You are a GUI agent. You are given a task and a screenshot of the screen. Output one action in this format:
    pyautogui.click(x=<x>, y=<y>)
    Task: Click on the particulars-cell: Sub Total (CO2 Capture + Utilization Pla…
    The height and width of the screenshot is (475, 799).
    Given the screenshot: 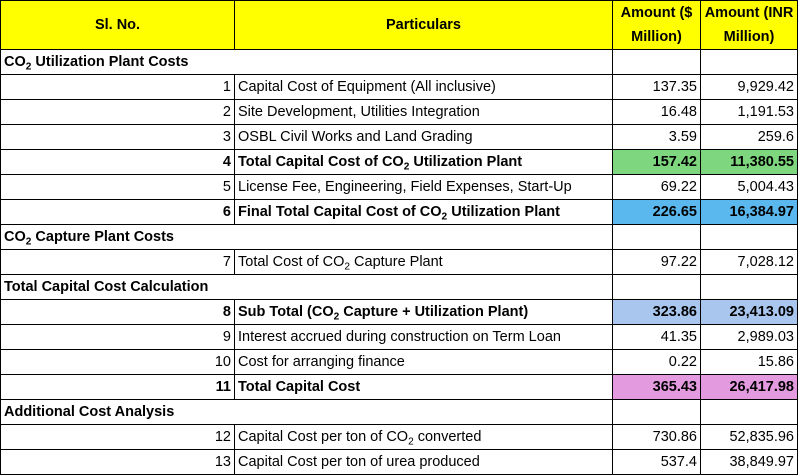 What is the action you would take?
    pyautogui.click(x=423, y=312)
    